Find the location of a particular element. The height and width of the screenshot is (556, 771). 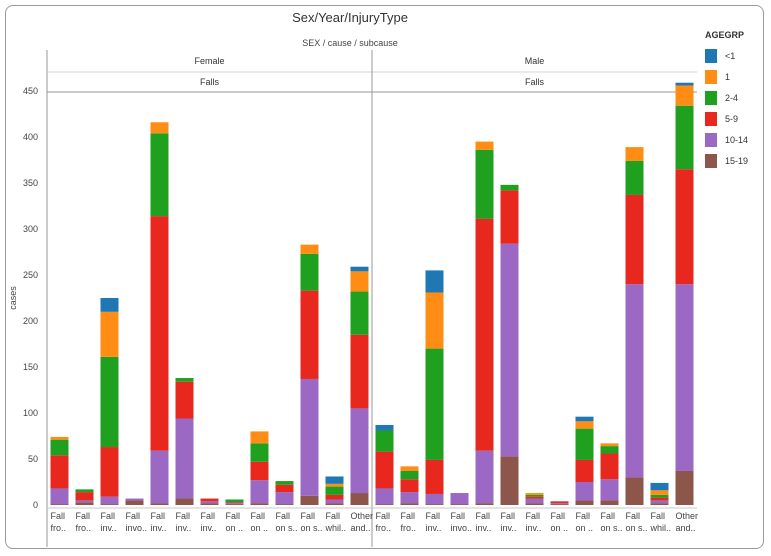

legend: AGEGRP <1 1 2-4 5-9 10-14 15-19 is located at coordinates (736, 100).